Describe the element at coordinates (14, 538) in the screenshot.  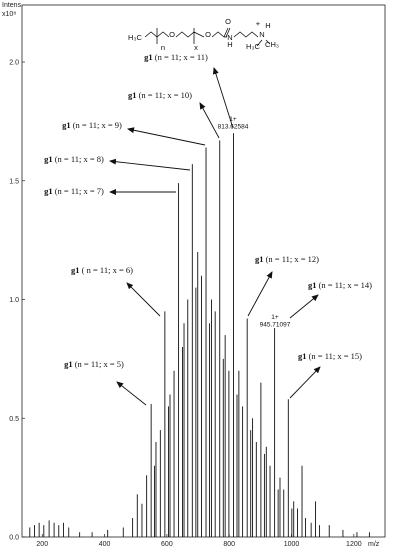
I see `y-tick-label: 0.0` at that location.